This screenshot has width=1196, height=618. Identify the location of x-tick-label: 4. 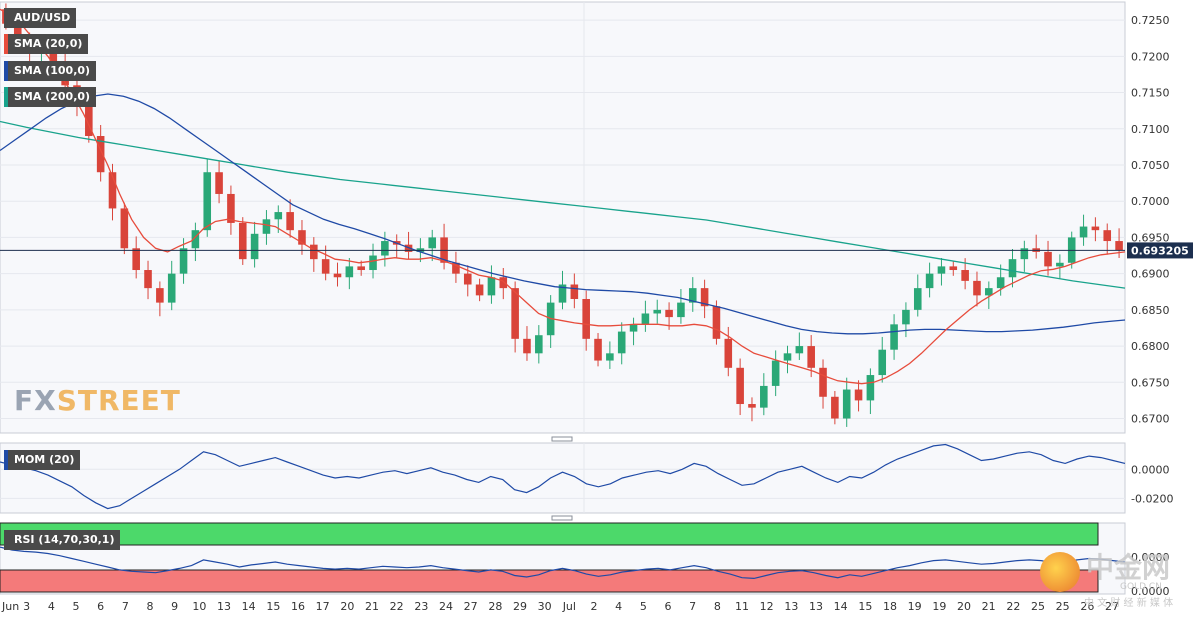
(51, 606).